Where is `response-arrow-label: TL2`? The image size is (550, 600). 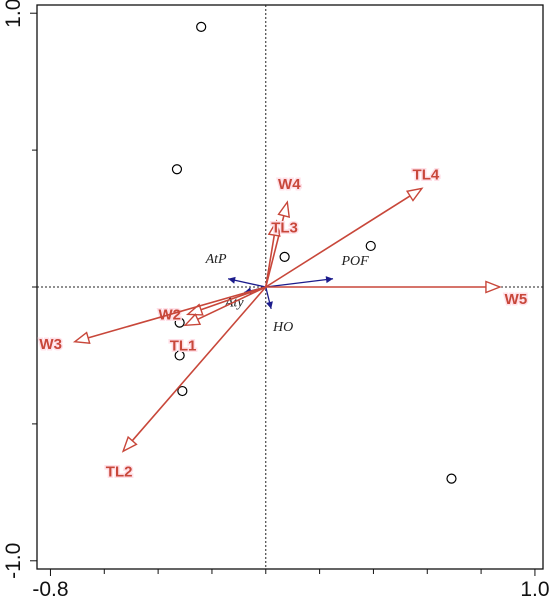 response-arrow-label: TL2 is located at coordinates (119, 471).